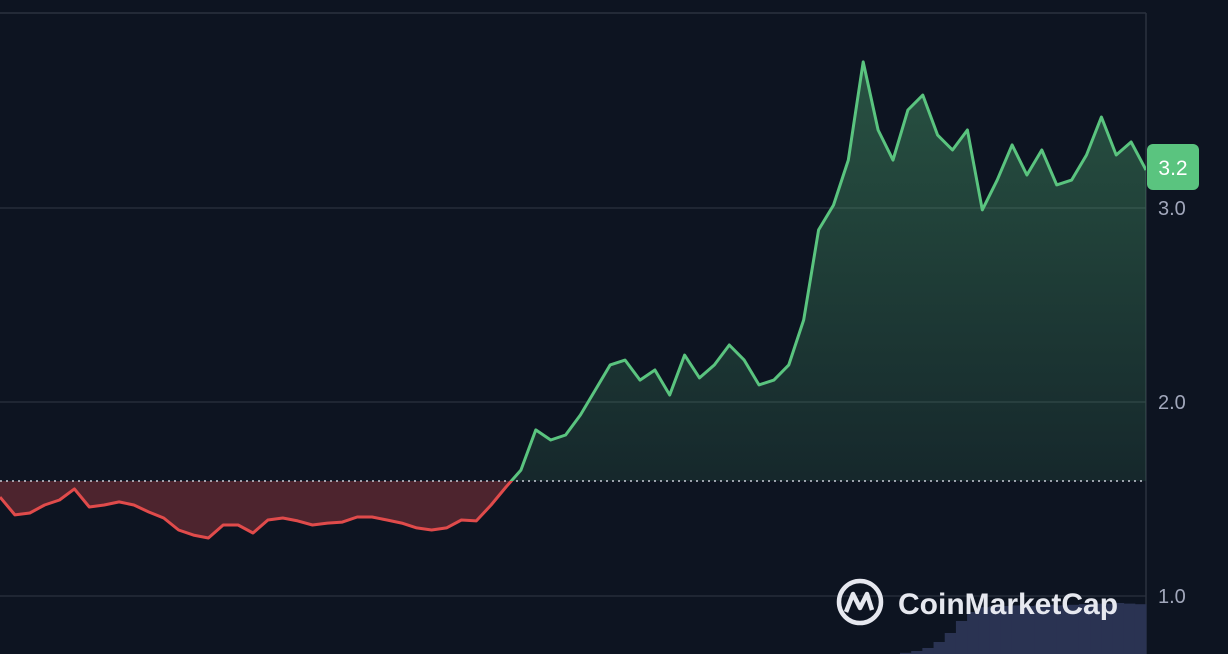 Image resolution: width=1228 pixels, height=654 pixels. Describe the element at coordinates (1172, 209) in the screenshot. I see `y-tick-label: 3.0` at that location.